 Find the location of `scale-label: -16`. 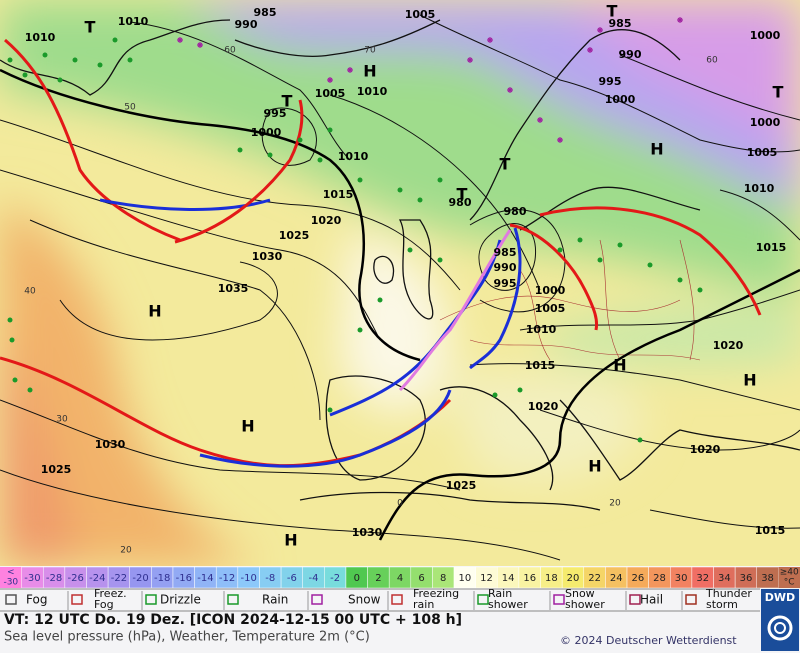

scale-label: -16 is located at coordinates (184, 578).